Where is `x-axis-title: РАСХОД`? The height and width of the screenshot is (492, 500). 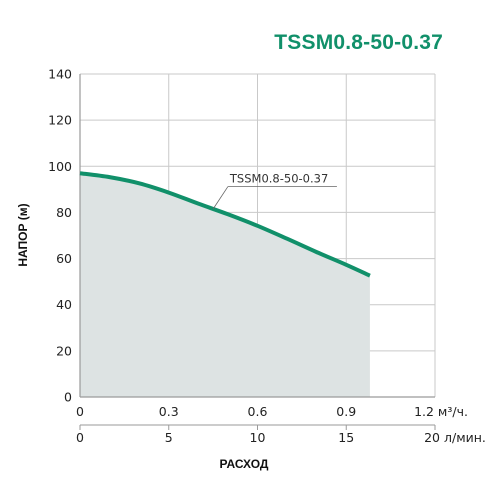 x-axis-title: РАСХОД is located at coordinates (244, 464).